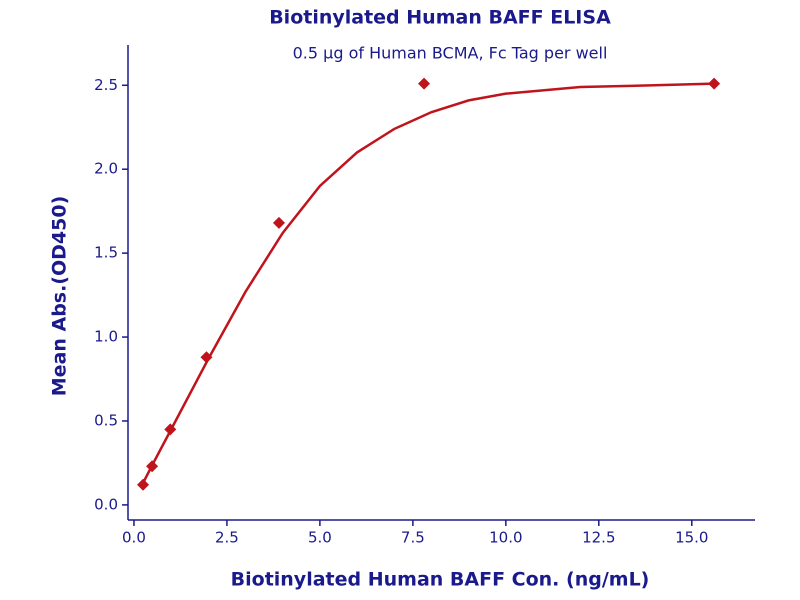 This screenshot has width=800, height=600. What do you see at coordinates (60, 296) in the screenshot?
I see `y-axis-label: Mean Abs.(OD450)` at bounding box center [60, 296].